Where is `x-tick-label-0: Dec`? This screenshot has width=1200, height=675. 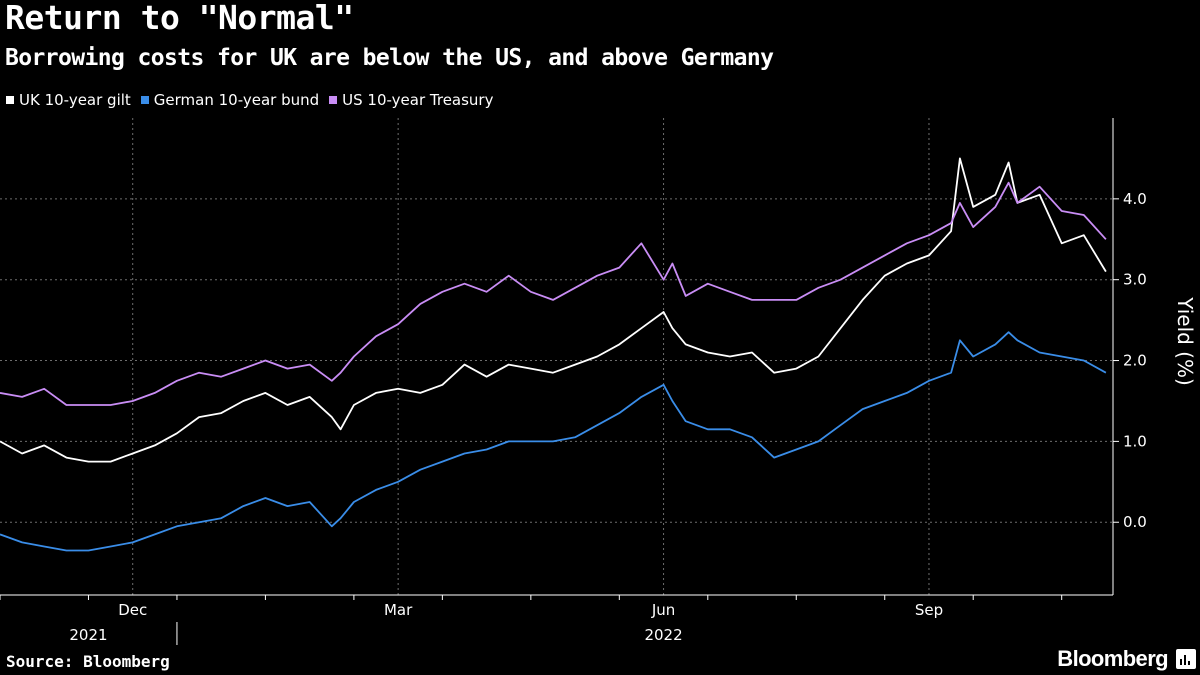 x-tick-label-0: Dec is located at coordinates (132, 610).